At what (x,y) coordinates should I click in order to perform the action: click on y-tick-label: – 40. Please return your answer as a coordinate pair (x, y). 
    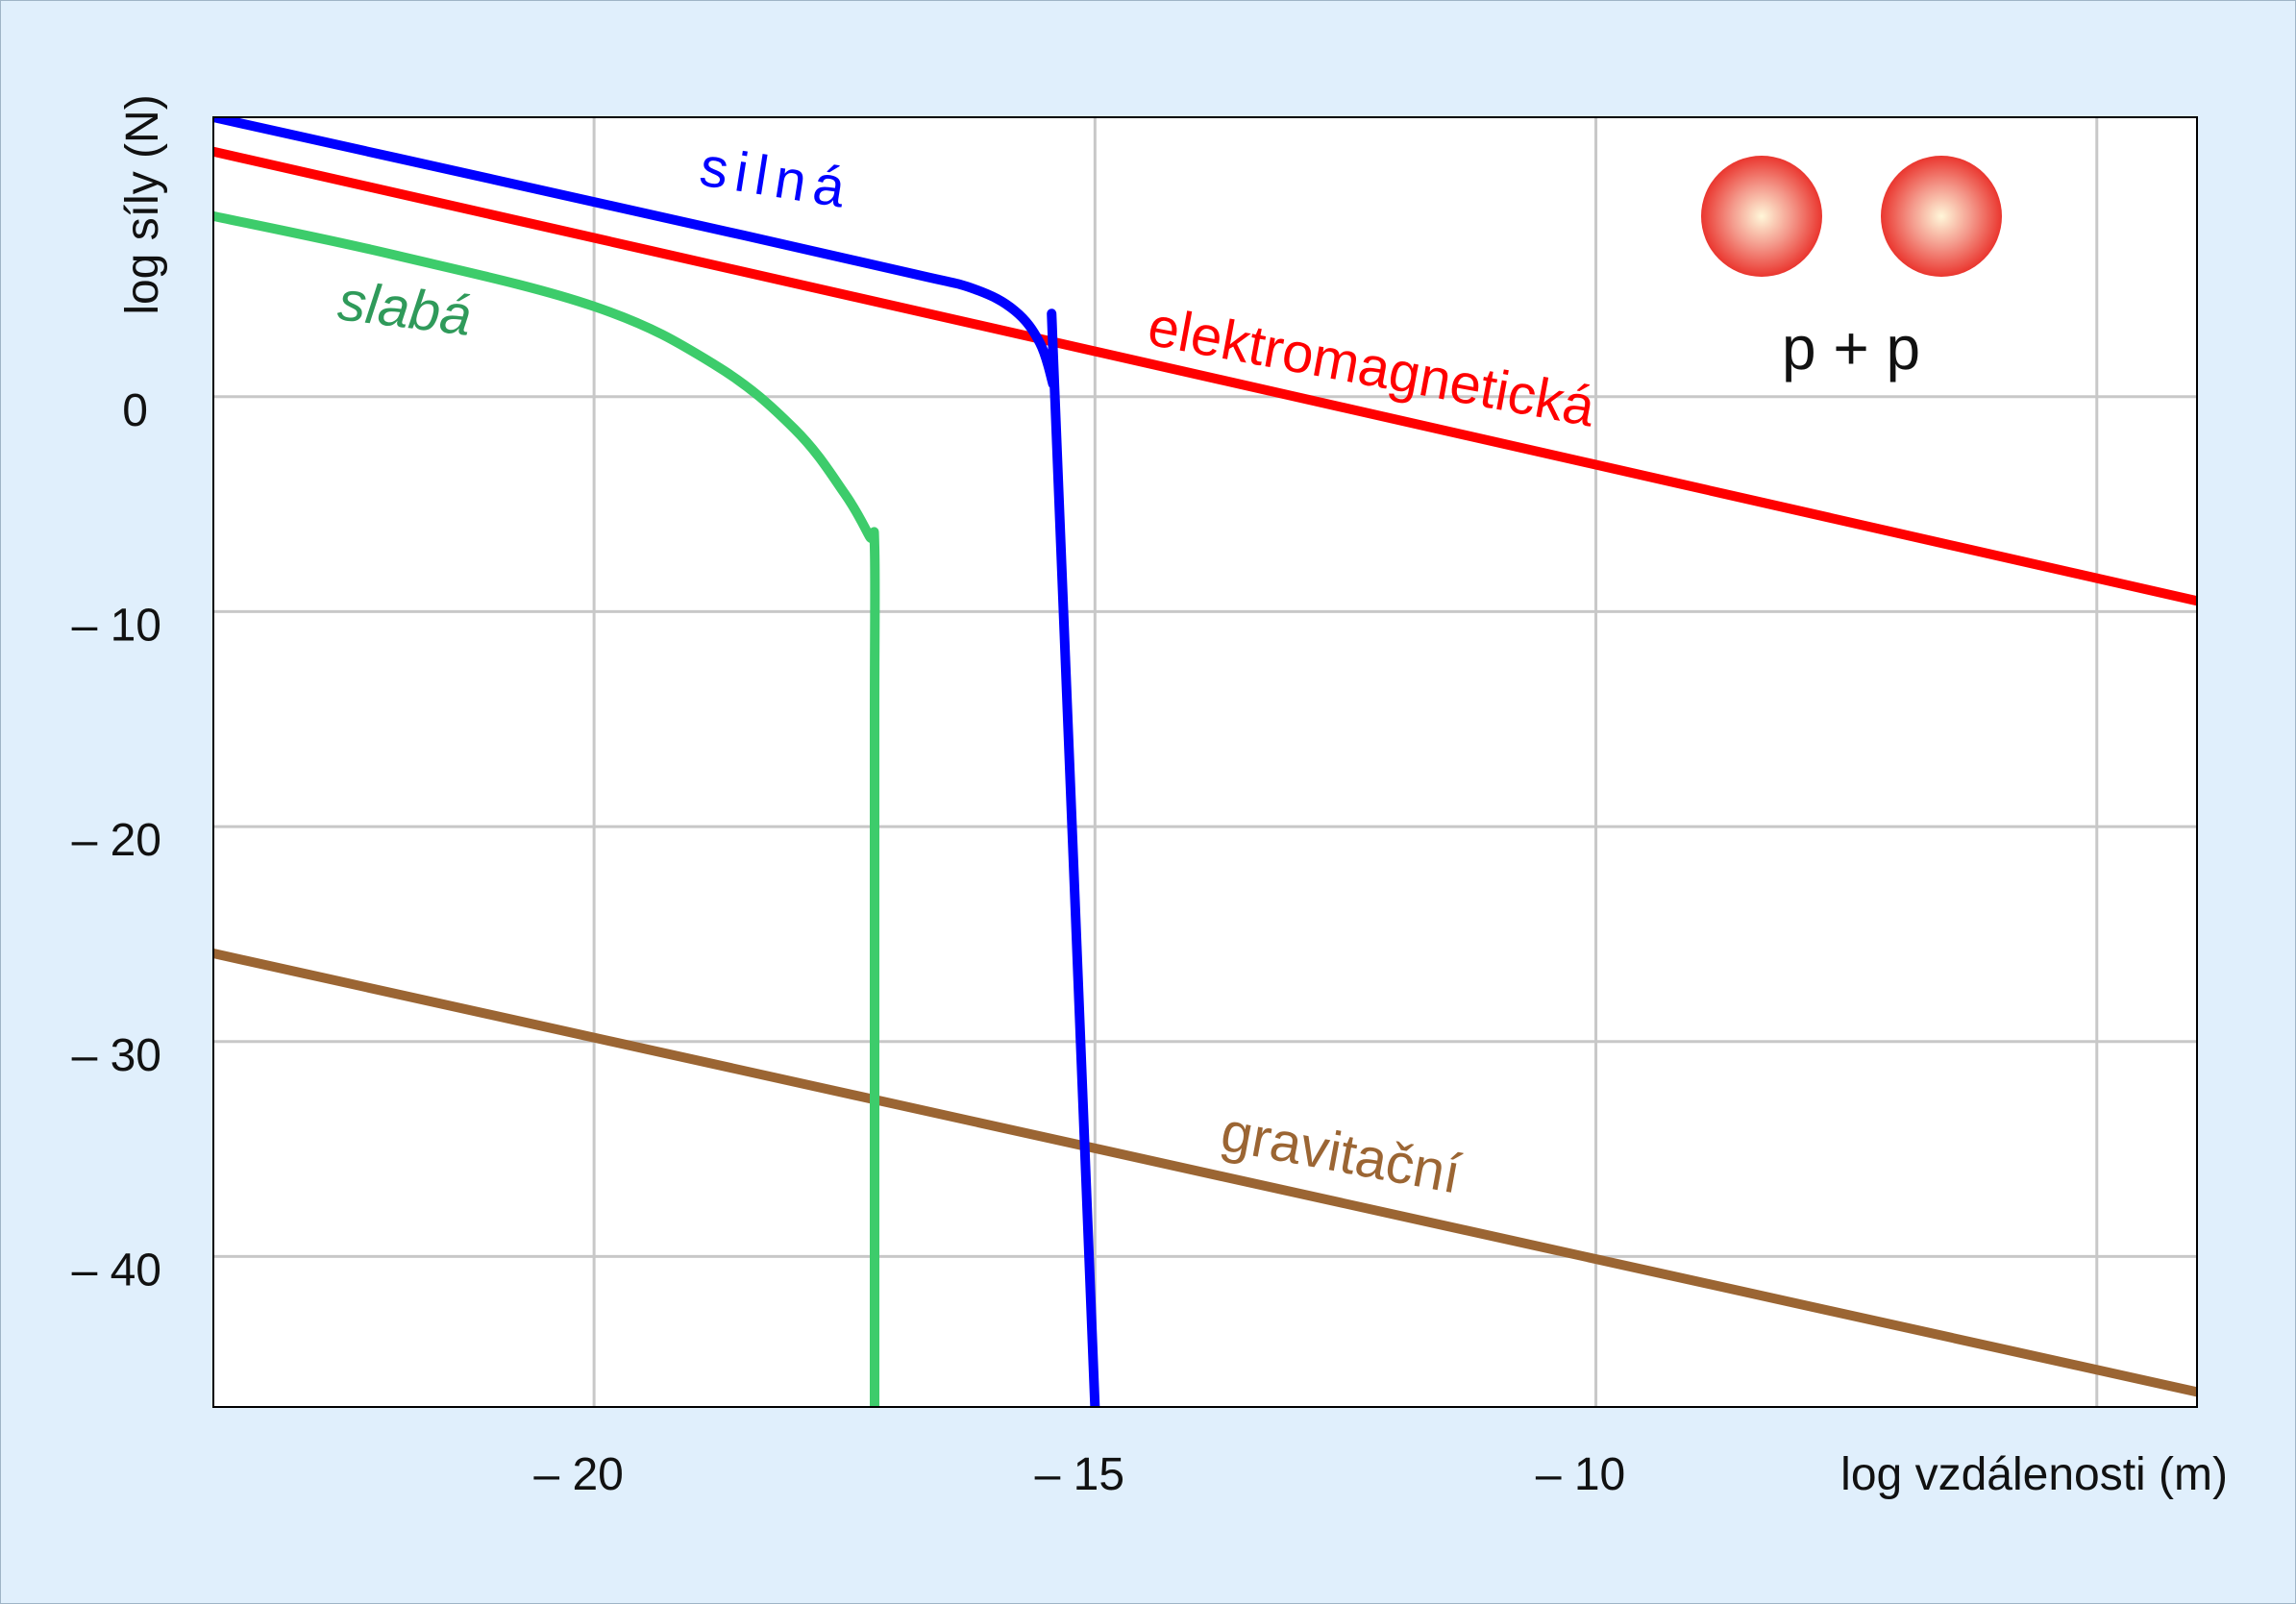
    Looking at the image, I should click on (116, 1270).